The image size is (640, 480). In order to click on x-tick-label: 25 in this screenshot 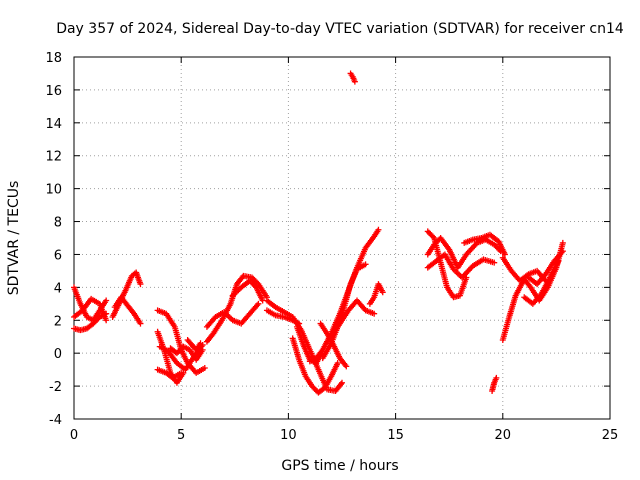, I will do `click(610, 435)`.